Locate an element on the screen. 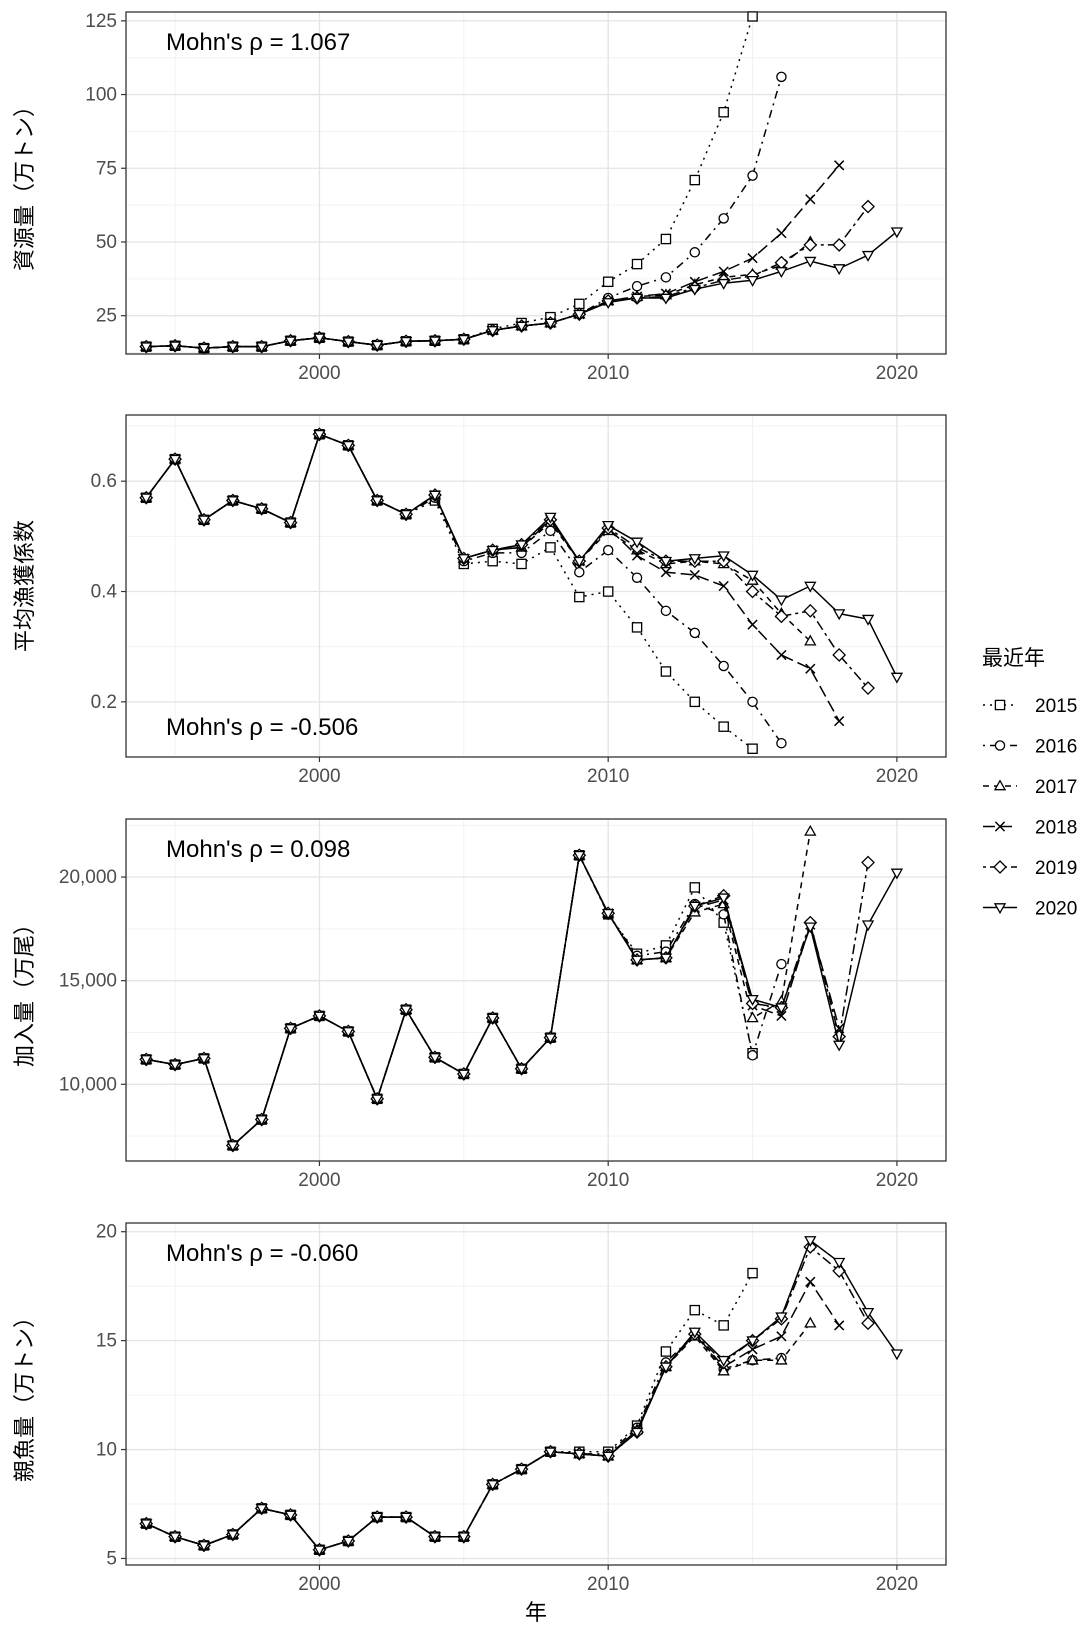  y-tick-label: 0.2 is located at coordinates (104, 702).